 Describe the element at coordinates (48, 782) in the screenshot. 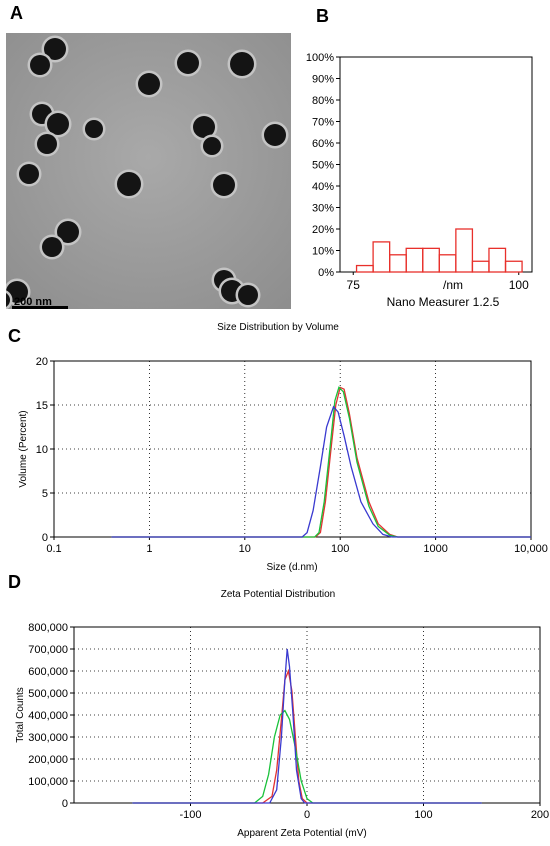

I see `zeta-chart-y-tick-label: 100,000` at that location.